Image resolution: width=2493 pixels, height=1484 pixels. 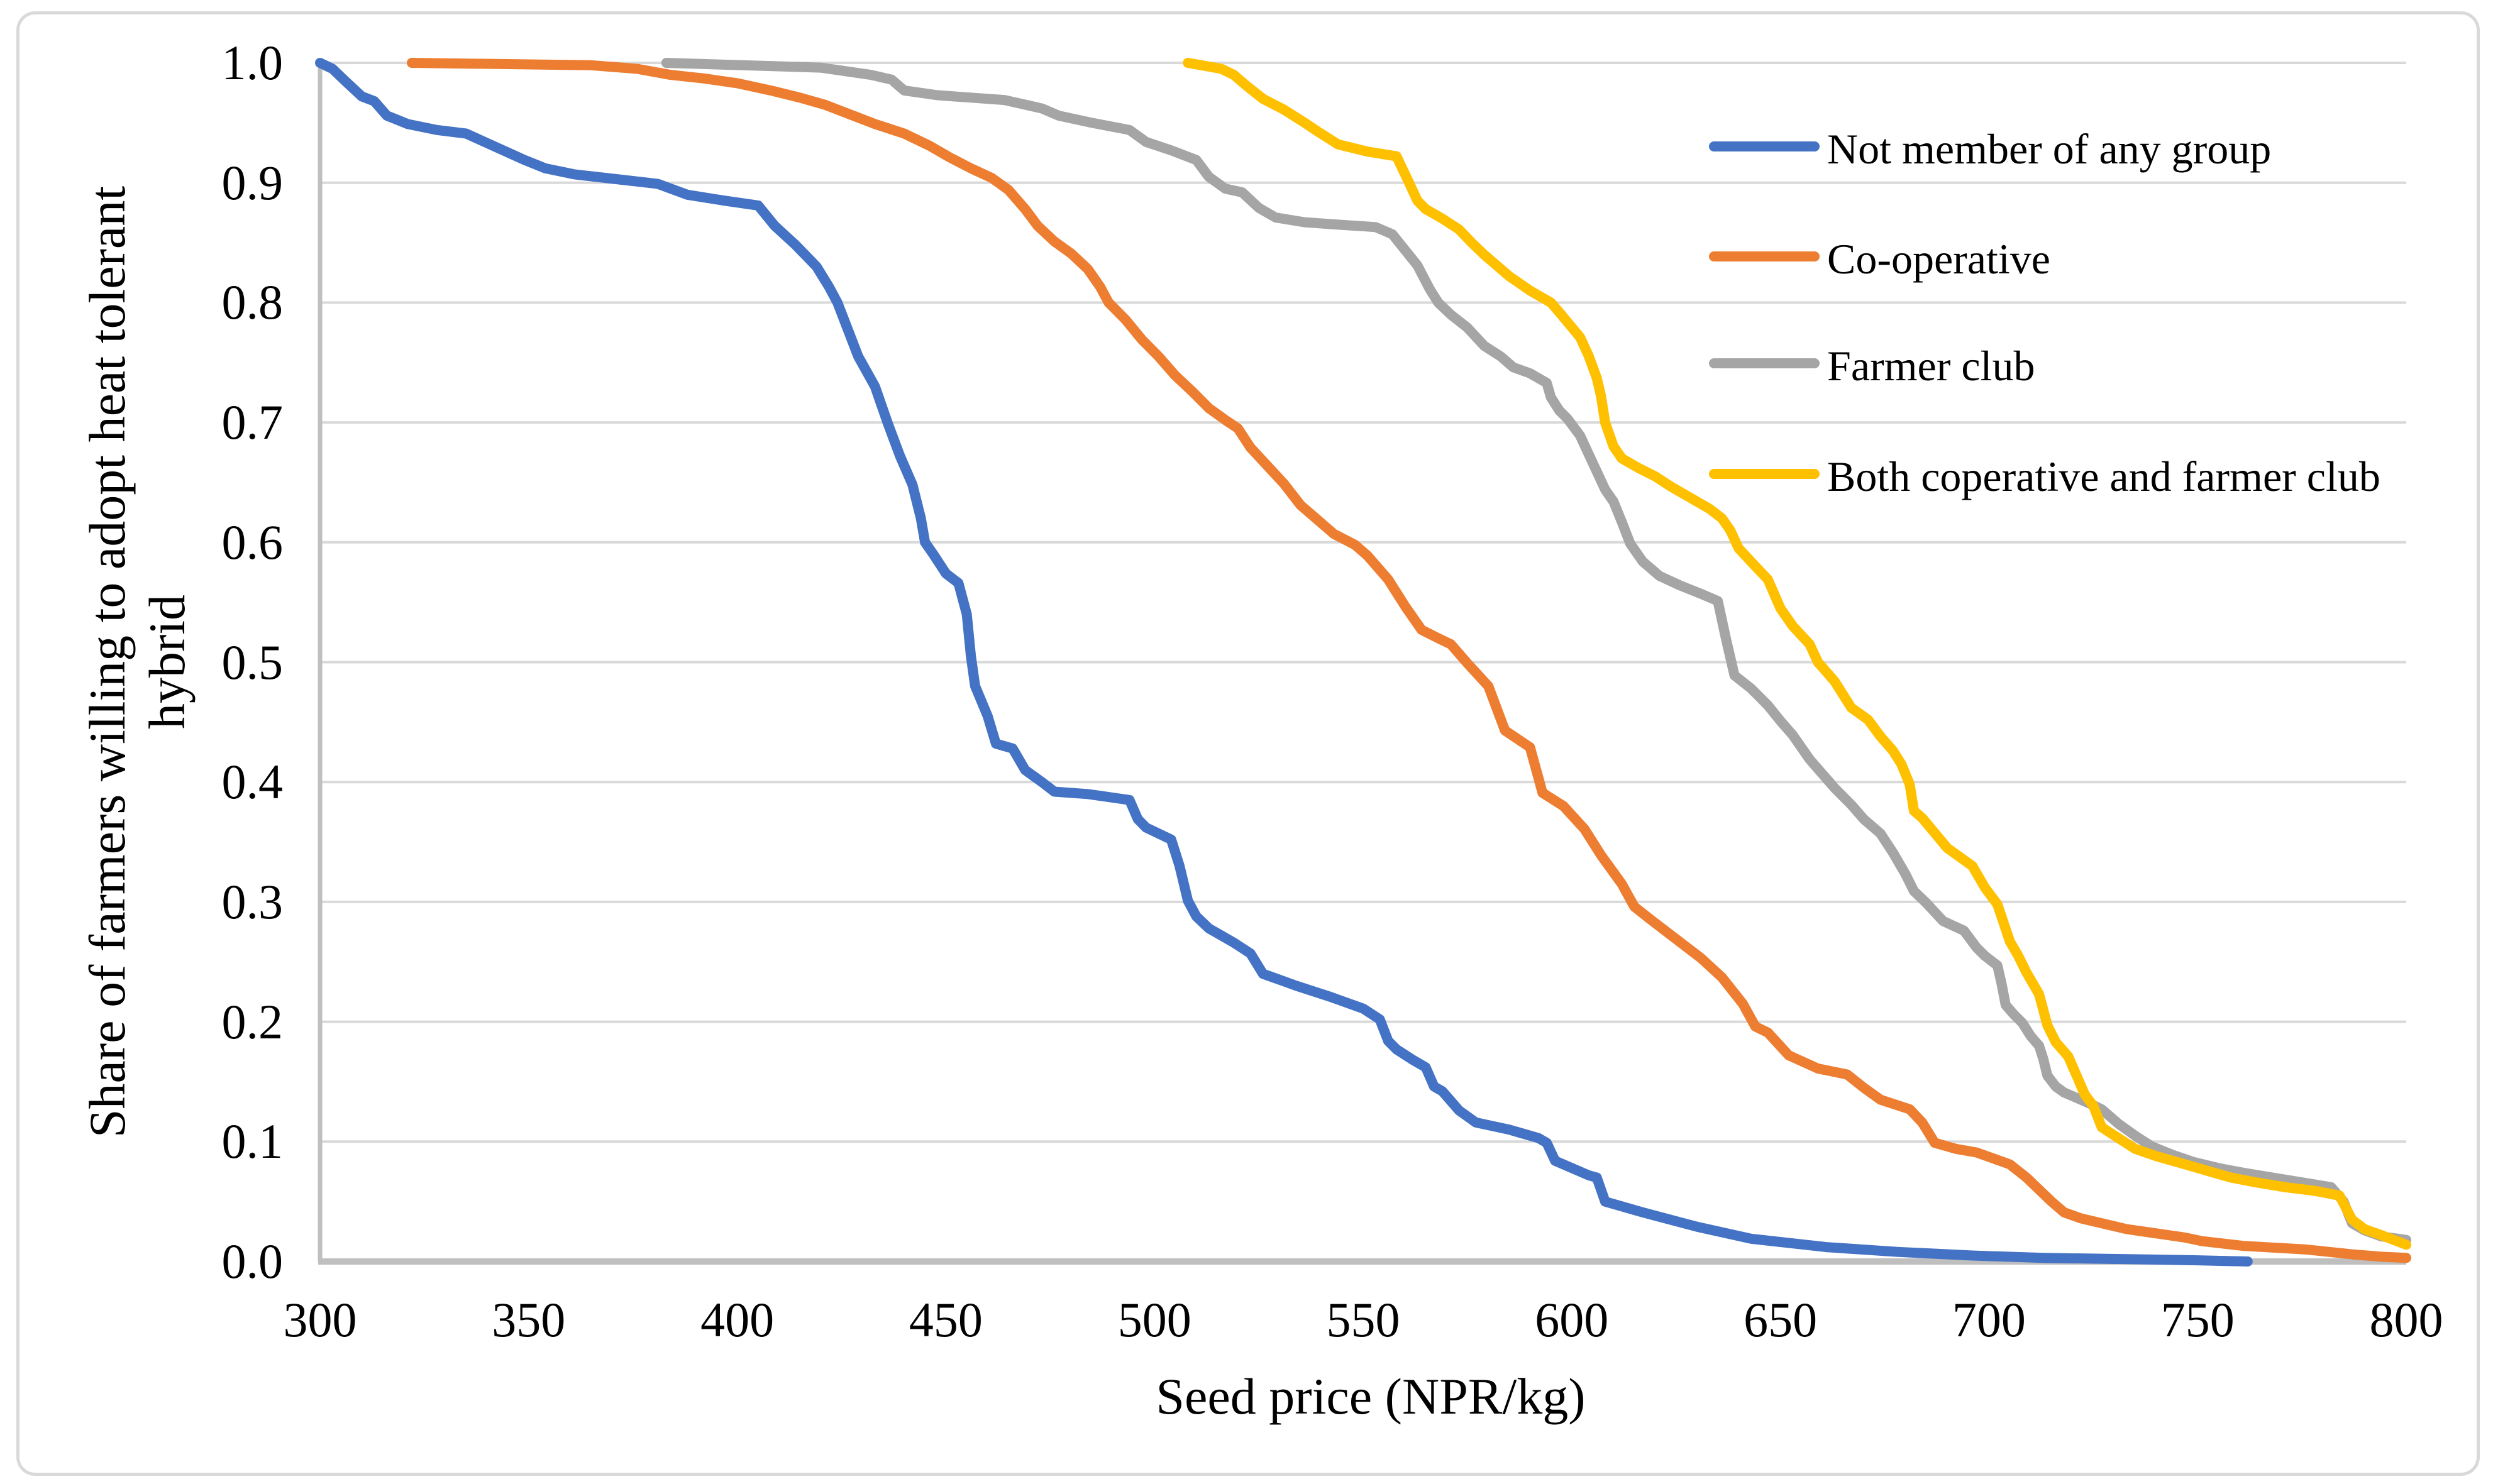 I want to click on legend-label-not-member: Not member of any group, so click(x=2049, y=149).